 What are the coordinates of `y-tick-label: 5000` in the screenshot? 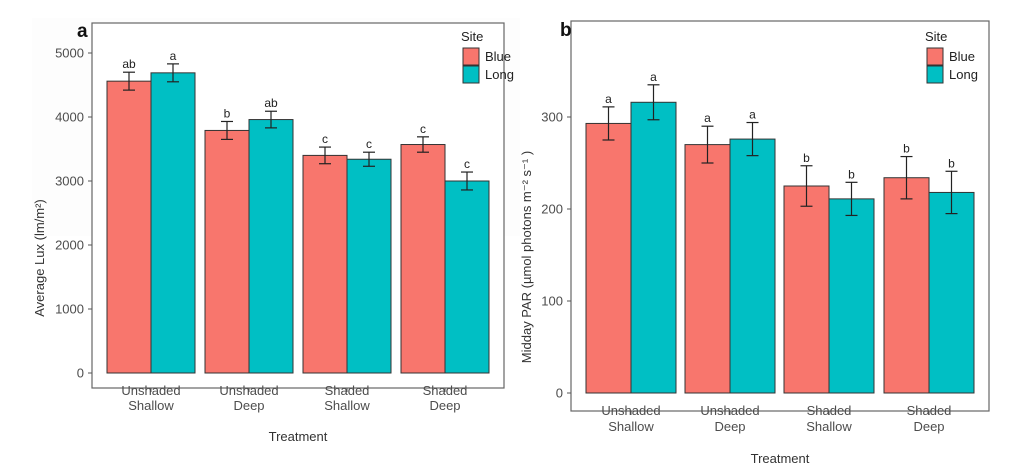 It's located at (69, 53).